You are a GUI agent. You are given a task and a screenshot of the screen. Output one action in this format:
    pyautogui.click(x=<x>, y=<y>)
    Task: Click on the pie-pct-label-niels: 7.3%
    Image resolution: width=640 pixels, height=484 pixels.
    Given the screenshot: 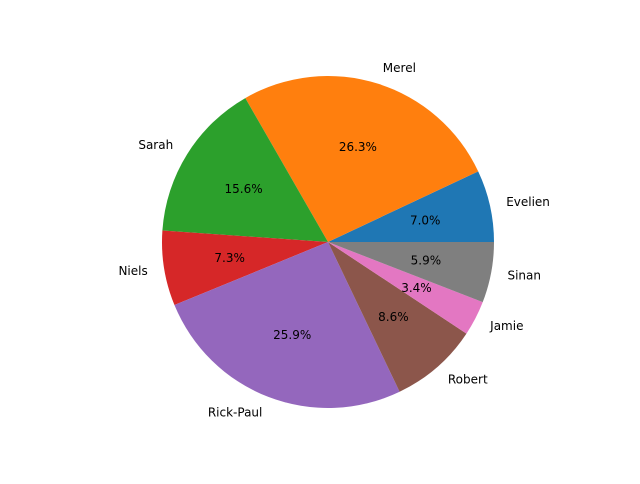 What is the action you would take?
    pyautogui.click(x=229, y=258)
    